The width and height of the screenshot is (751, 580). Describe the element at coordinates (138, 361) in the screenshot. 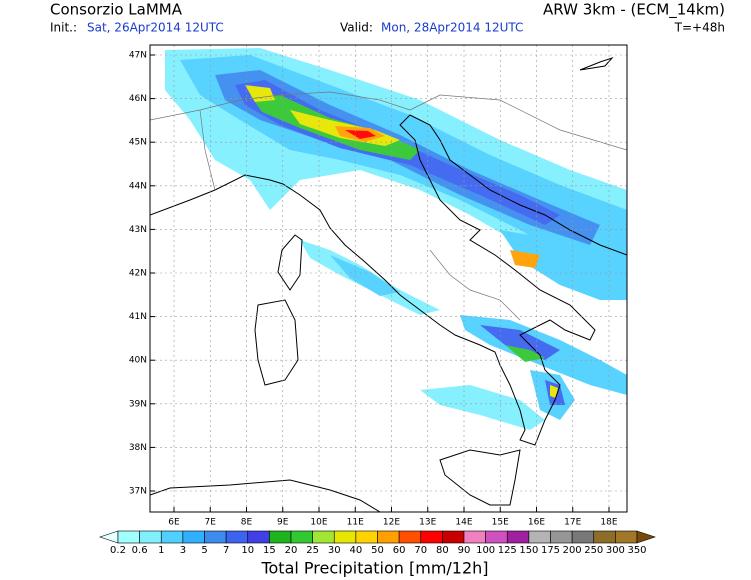

I see `lat-label: 40N` at that location.